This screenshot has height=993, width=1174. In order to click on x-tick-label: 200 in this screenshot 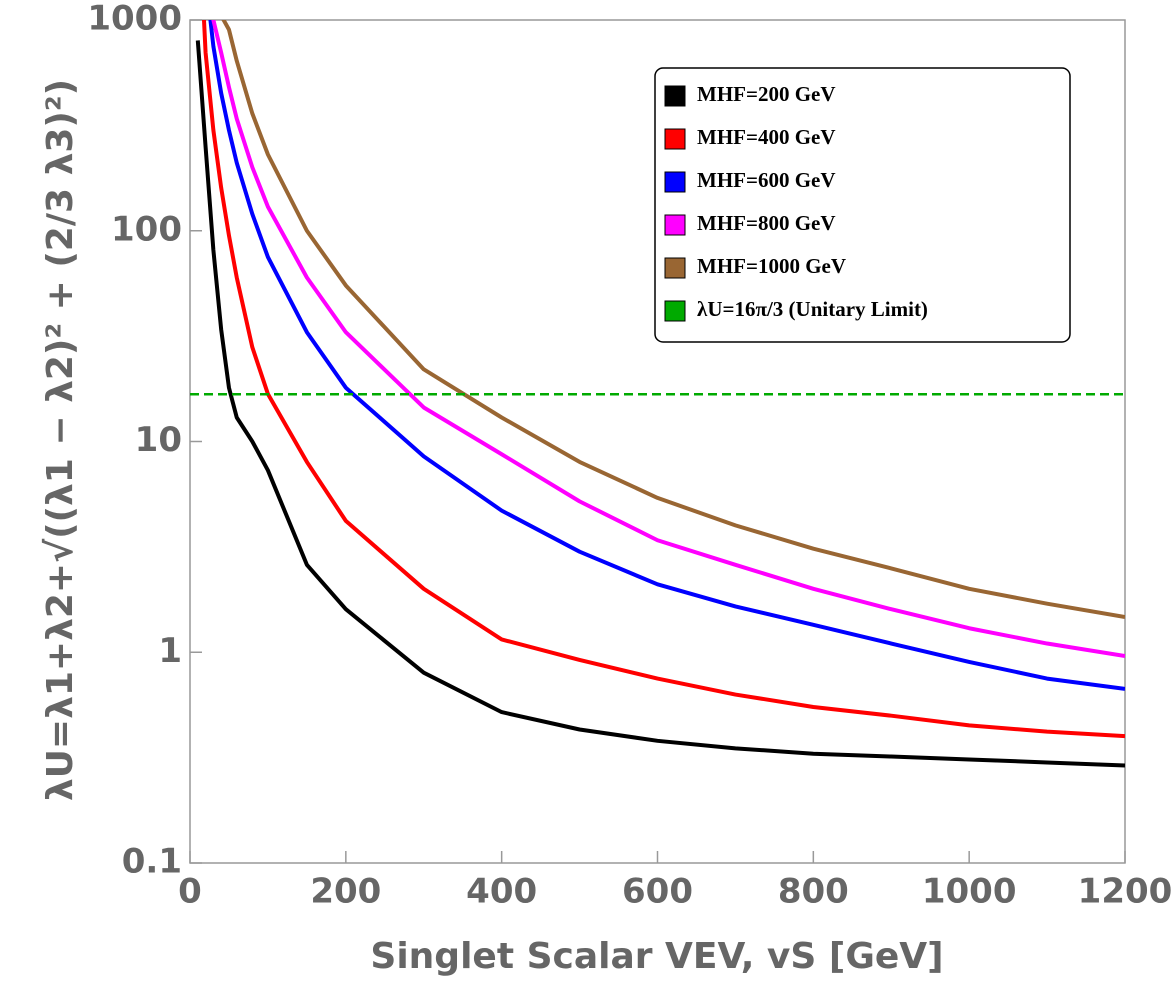, I will do `click(345, 892)`.